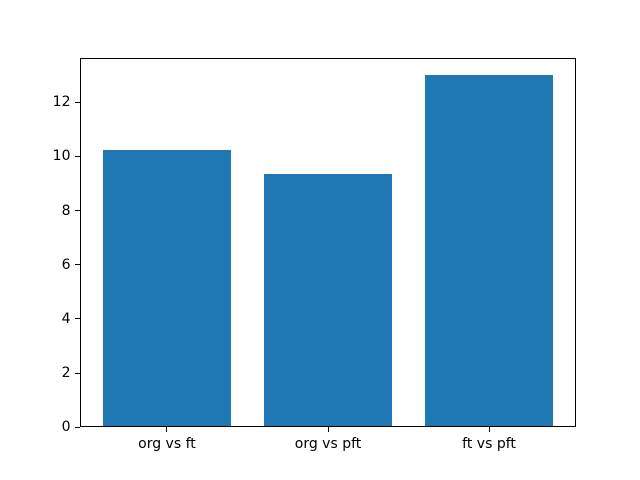 This screenshot has width=640, height=480. What do you see at coordinates (66, 264) in the screenshot?
I see `y-tick-label: 6` at bounding box center [66, 264].